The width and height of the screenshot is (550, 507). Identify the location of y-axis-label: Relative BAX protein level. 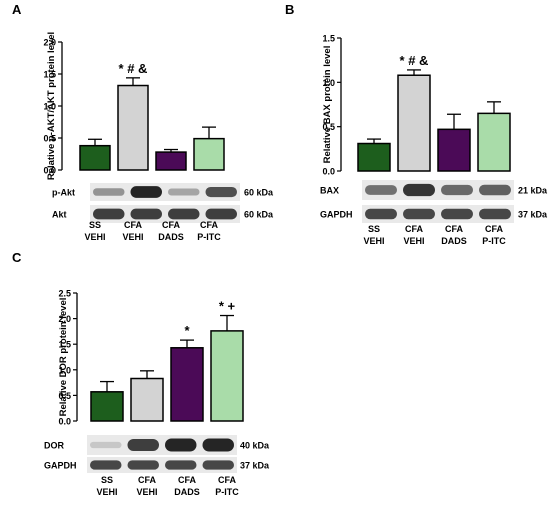
(327, 105).